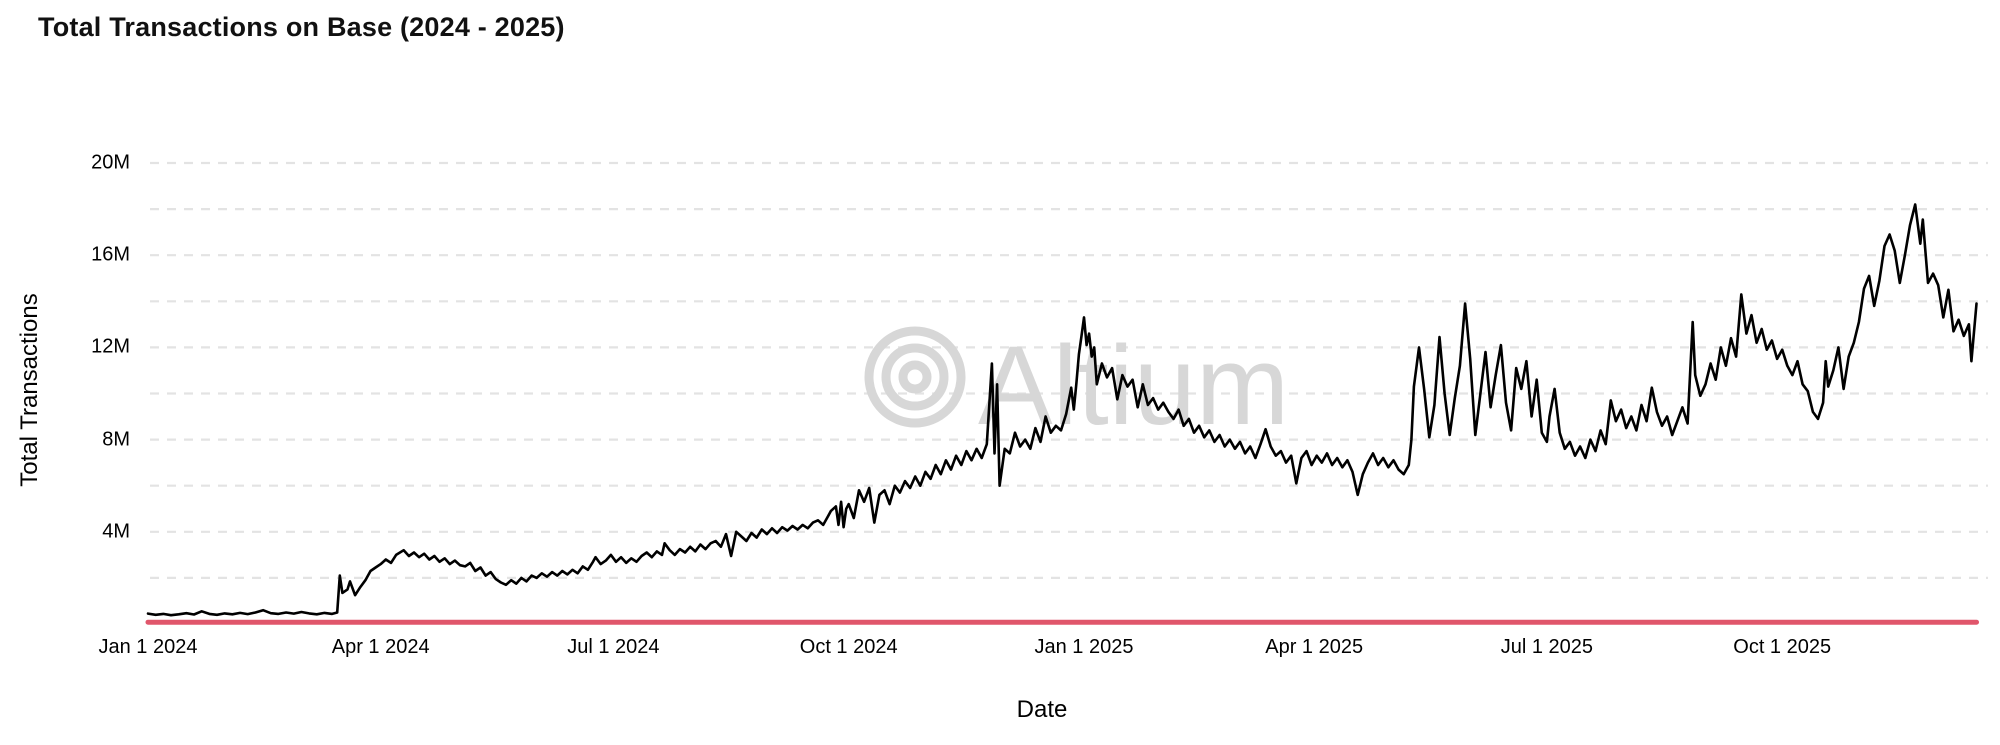 The width and height of the screenshot is (2000, 745). I want to click on x-tick-label: Apr 1 2024, so click(380, 647).